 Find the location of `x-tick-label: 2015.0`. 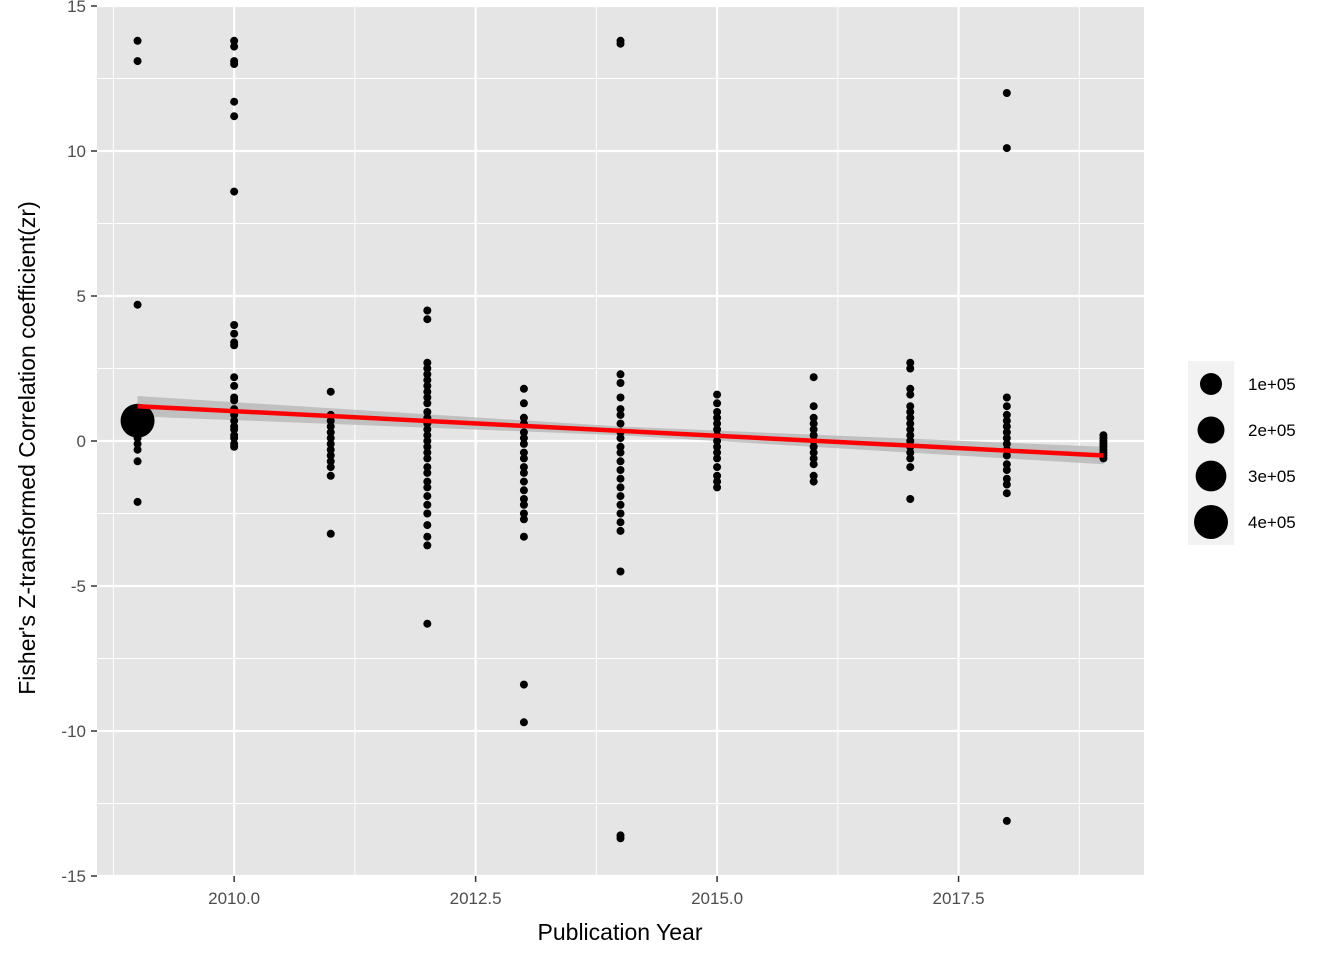

x-tick-label: 2015.0 is located at coordinates (717, 898).